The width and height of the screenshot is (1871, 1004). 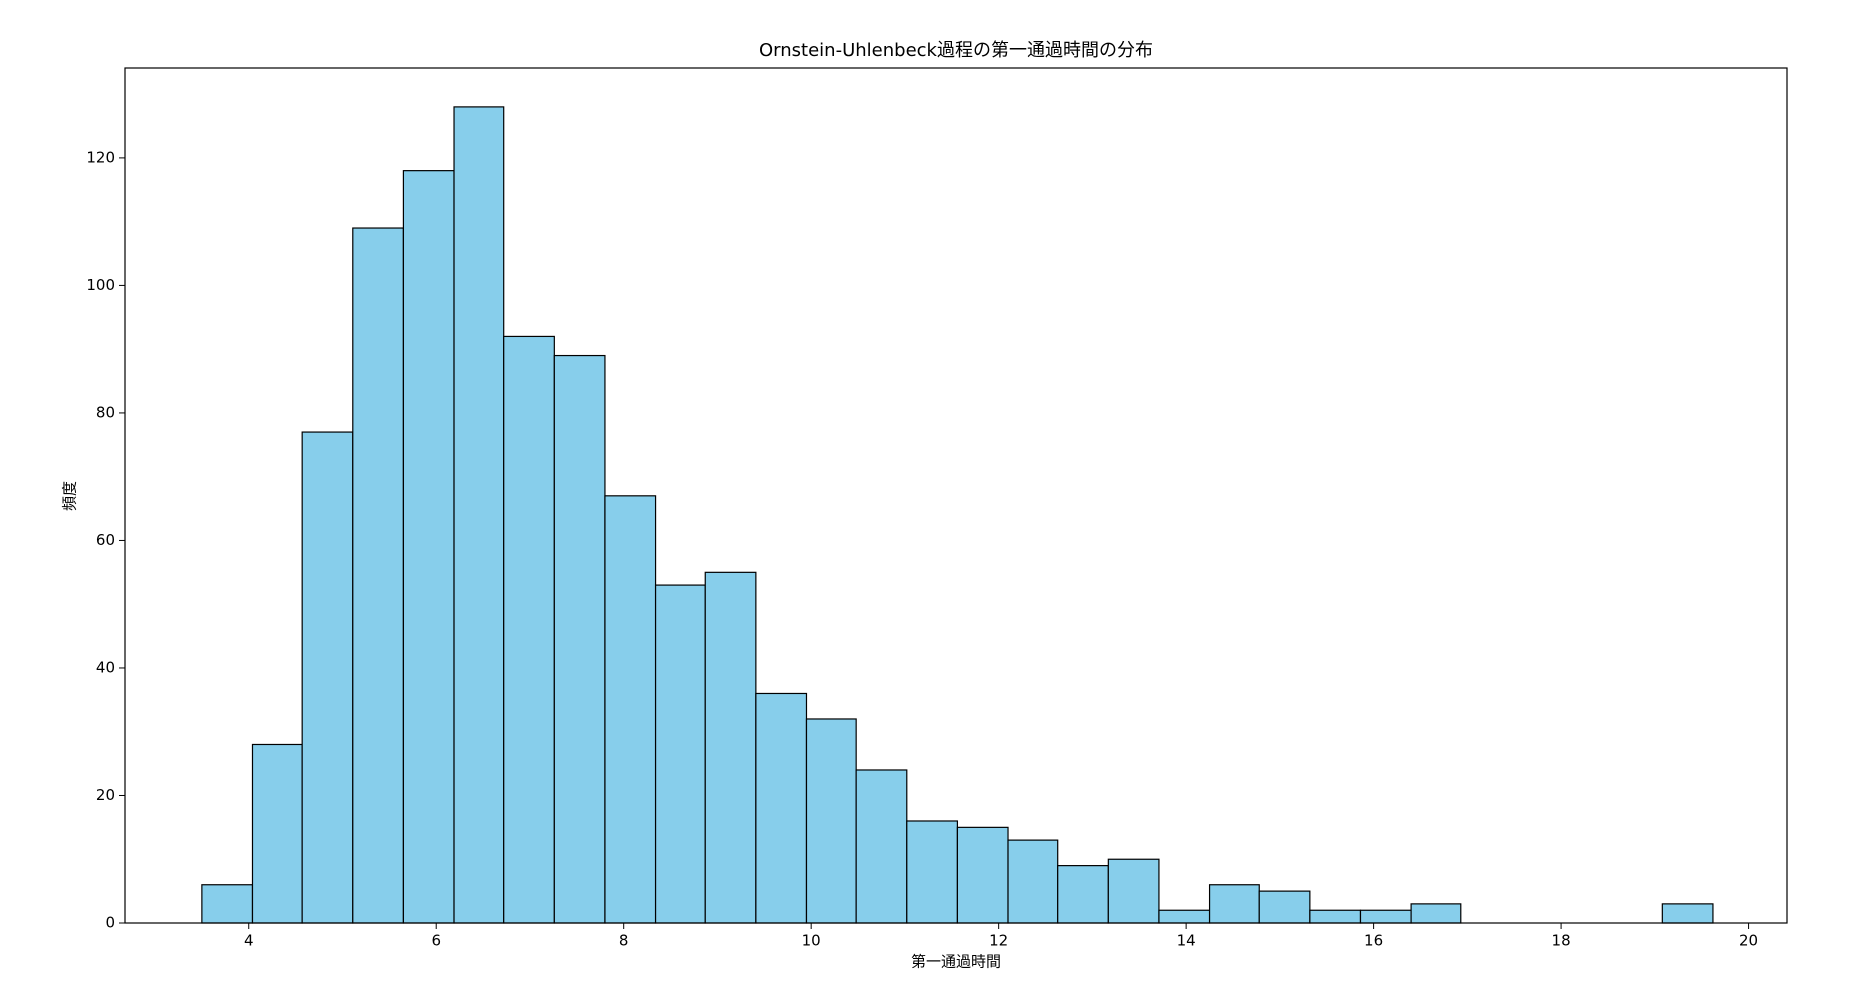 What do you see at coordinates (624, 941) in the screenshot?
I see `x-tick-label: 8` at bounding box center [624, 941].